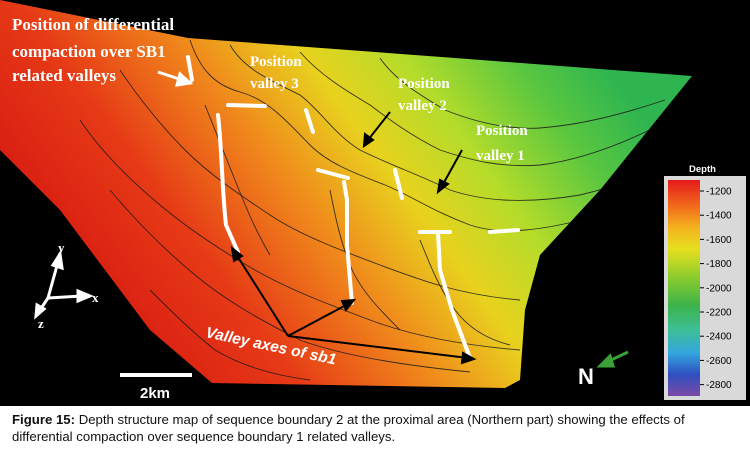 This screenshot has height=452, width=750. What do you see at coordinates (309, 121) in the screenshot?
I see `compaction-mark-v3b` at bounding box center [309, 121].